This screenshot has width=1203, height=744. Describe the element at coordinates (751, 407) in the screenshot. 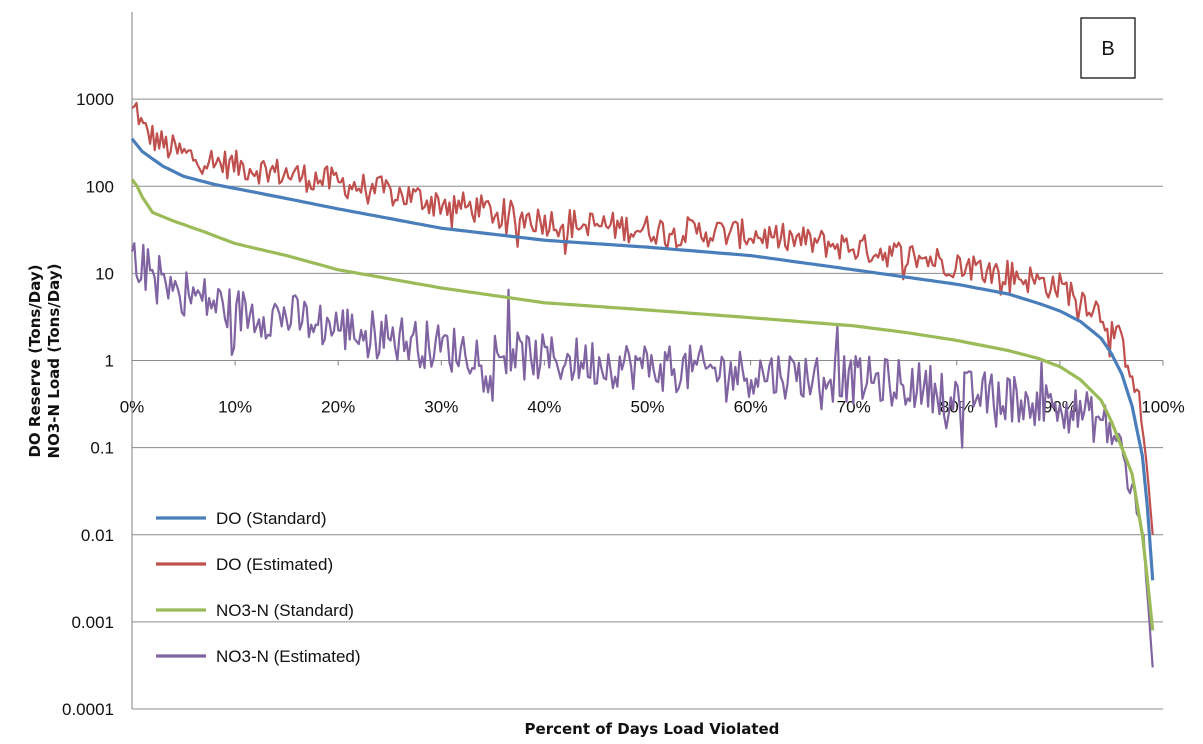

I see `x-tick-label: 60%` at that location.